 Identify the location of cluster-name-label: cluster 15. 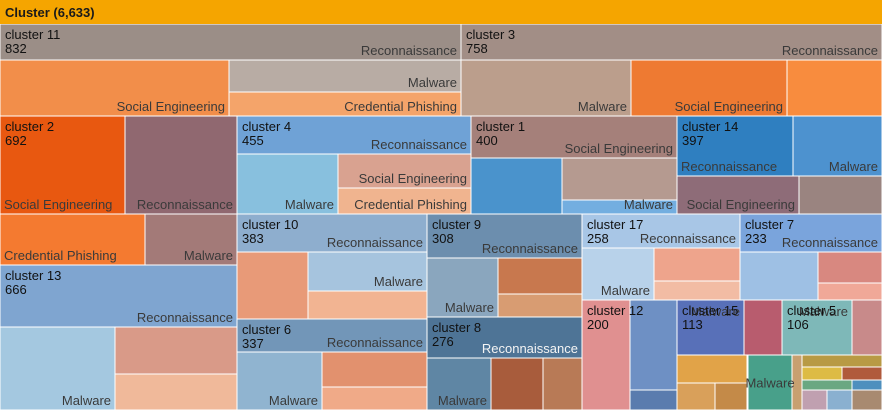
(710, 310).